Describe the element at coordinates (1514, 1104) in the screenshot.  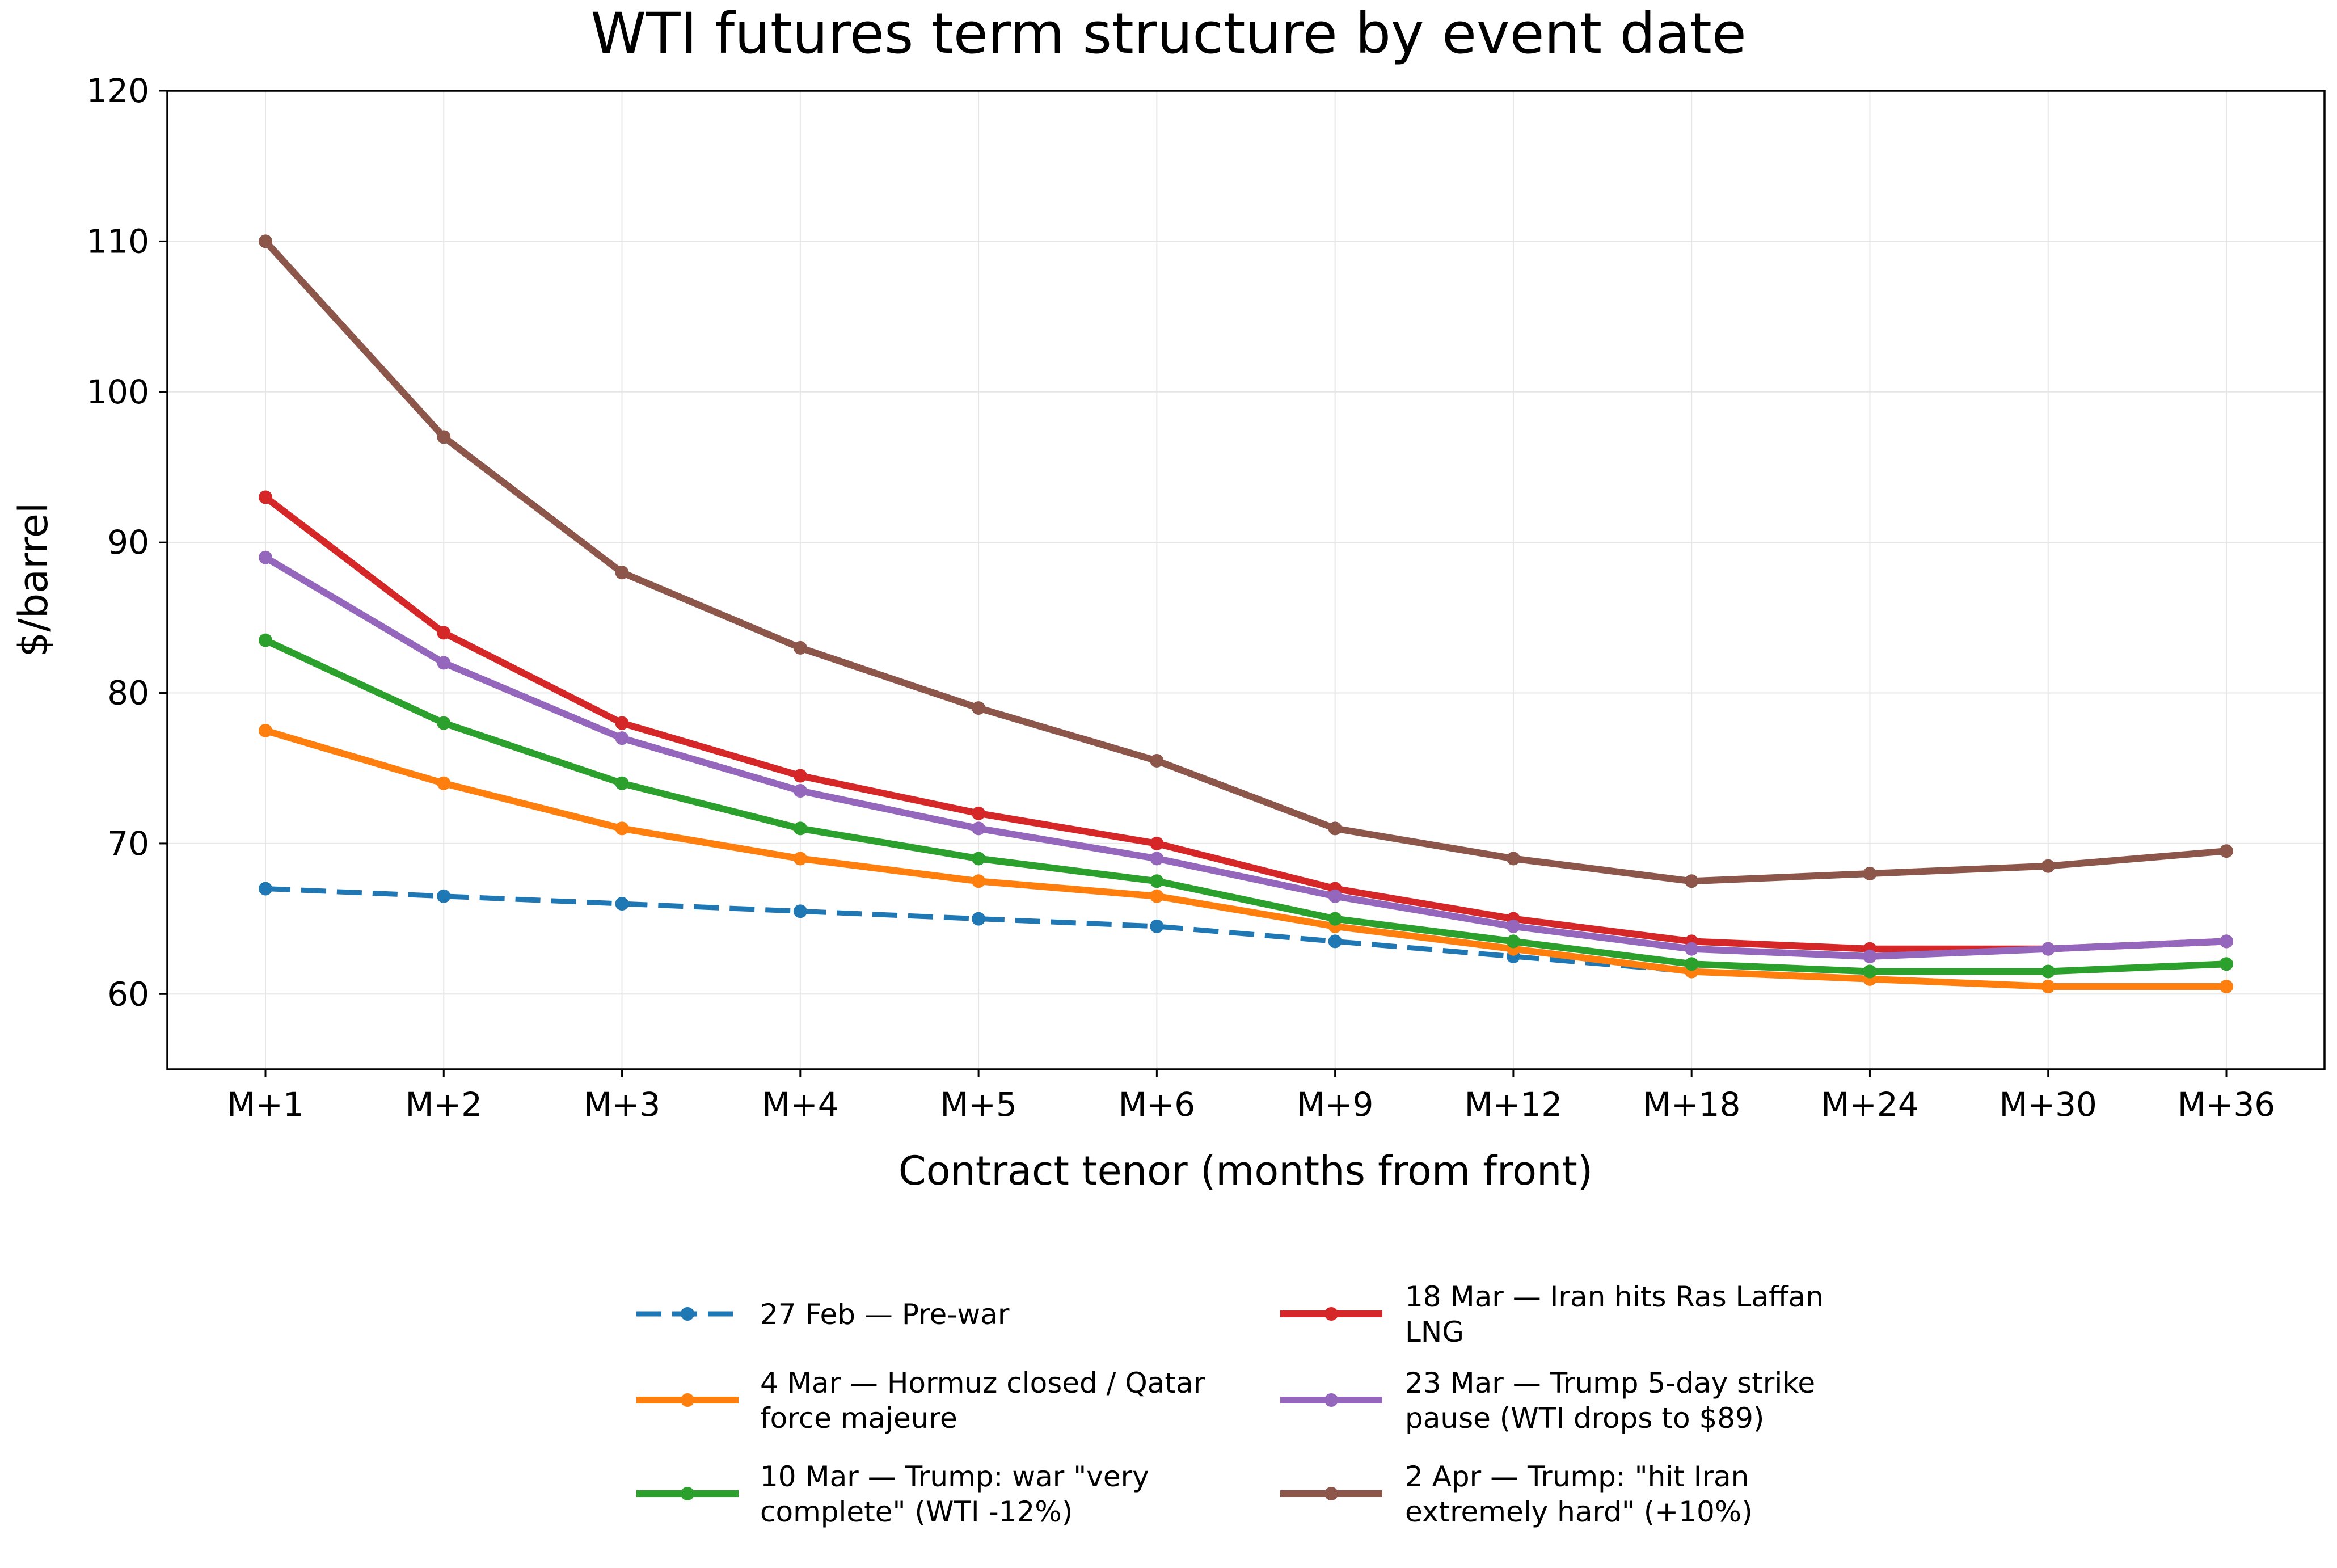
I see `x-tick-label: M+12` at that location.